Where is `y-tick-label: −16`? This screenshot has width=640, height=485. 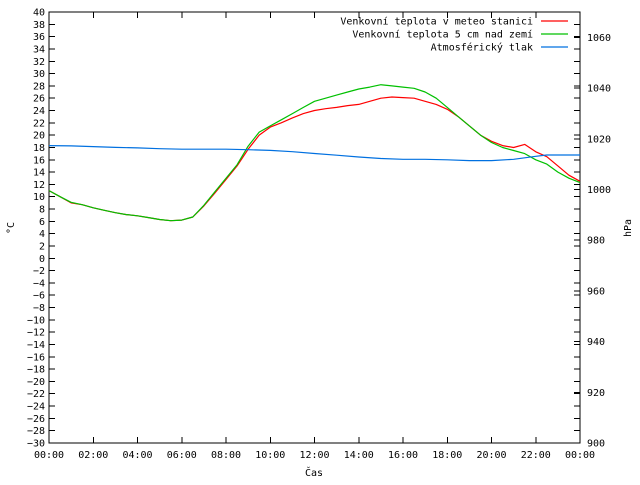
y-tick-label: −16 is located at coordinates (36, 357).